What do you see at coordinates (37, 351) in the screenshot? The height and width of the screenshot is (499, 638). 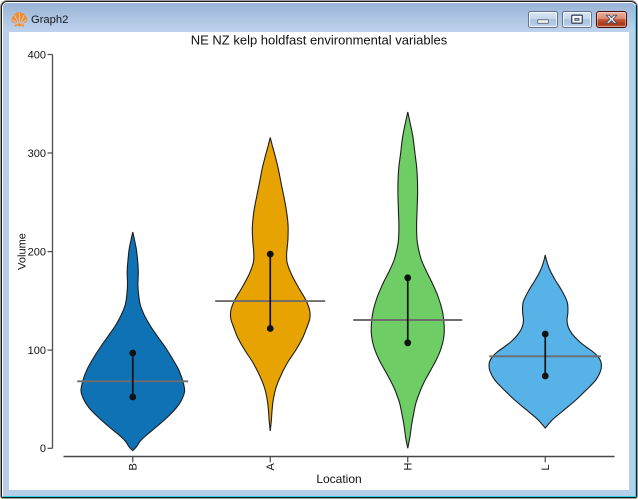 I see `svg-text: 100` at bounding box center [37, 351].